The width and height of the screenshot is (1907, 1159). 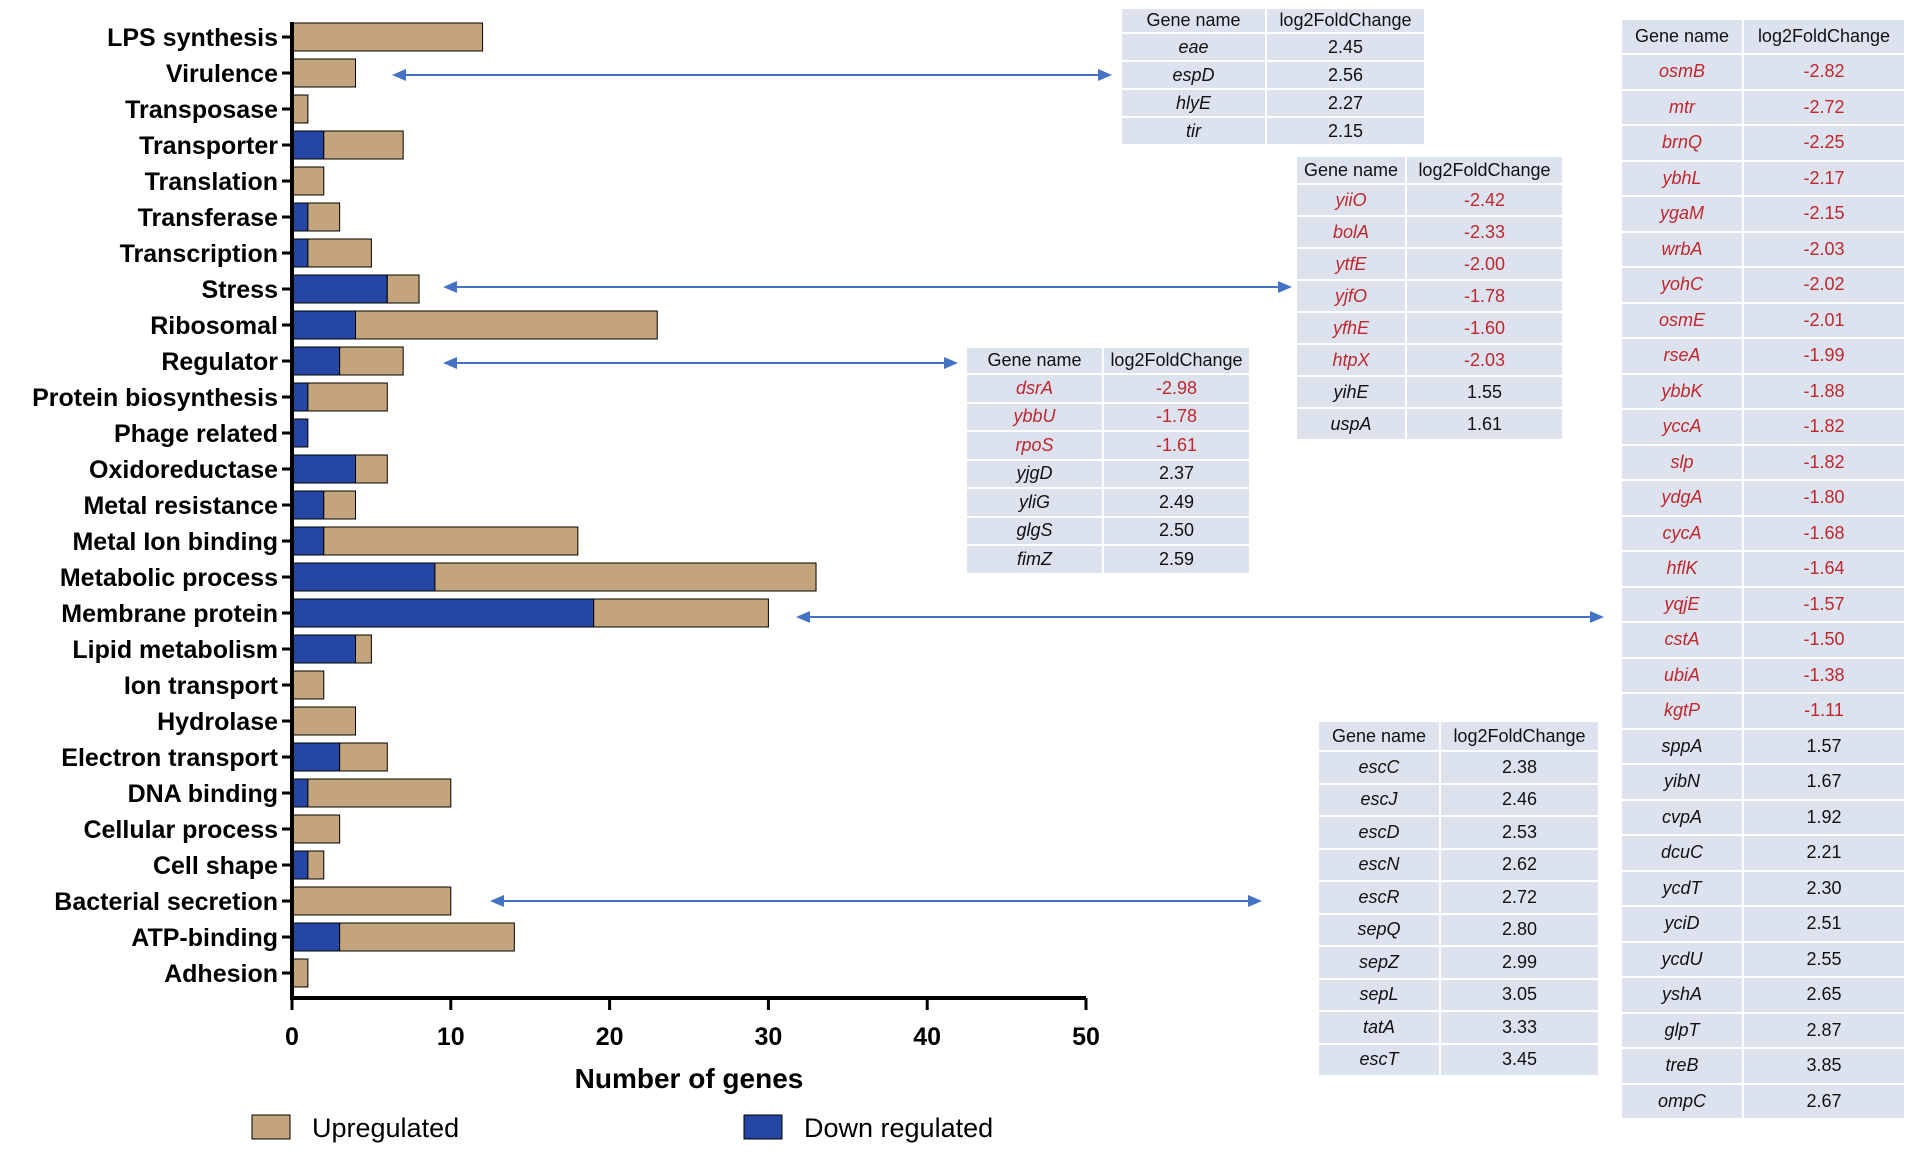 I want to click on log2foldchange-cell: -1.50, so click(x=1824, y=640).